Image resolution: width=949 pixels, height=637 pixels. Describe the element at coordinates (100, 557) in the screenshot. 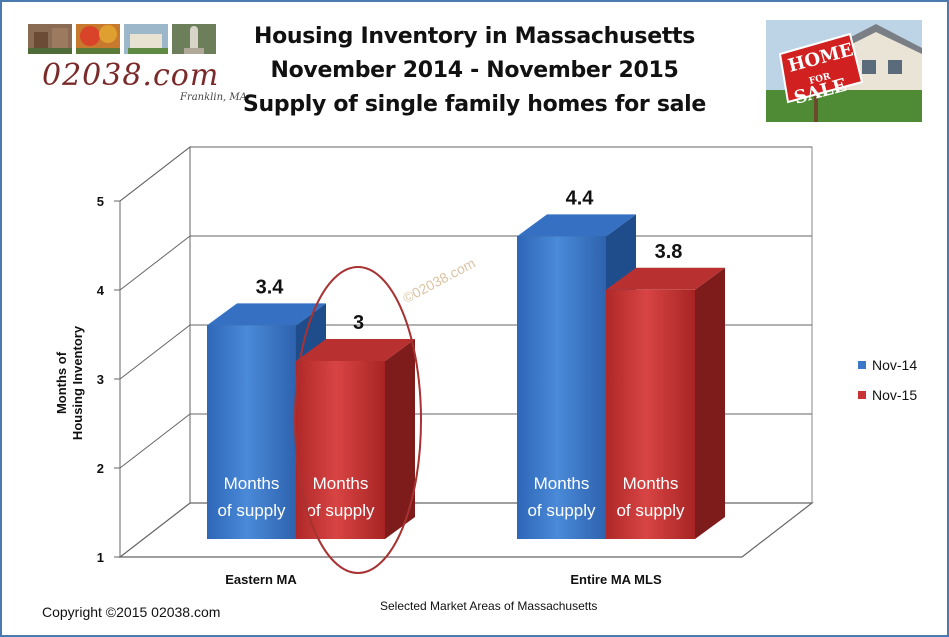

I see `y-tick-label-1: 1` at that location.